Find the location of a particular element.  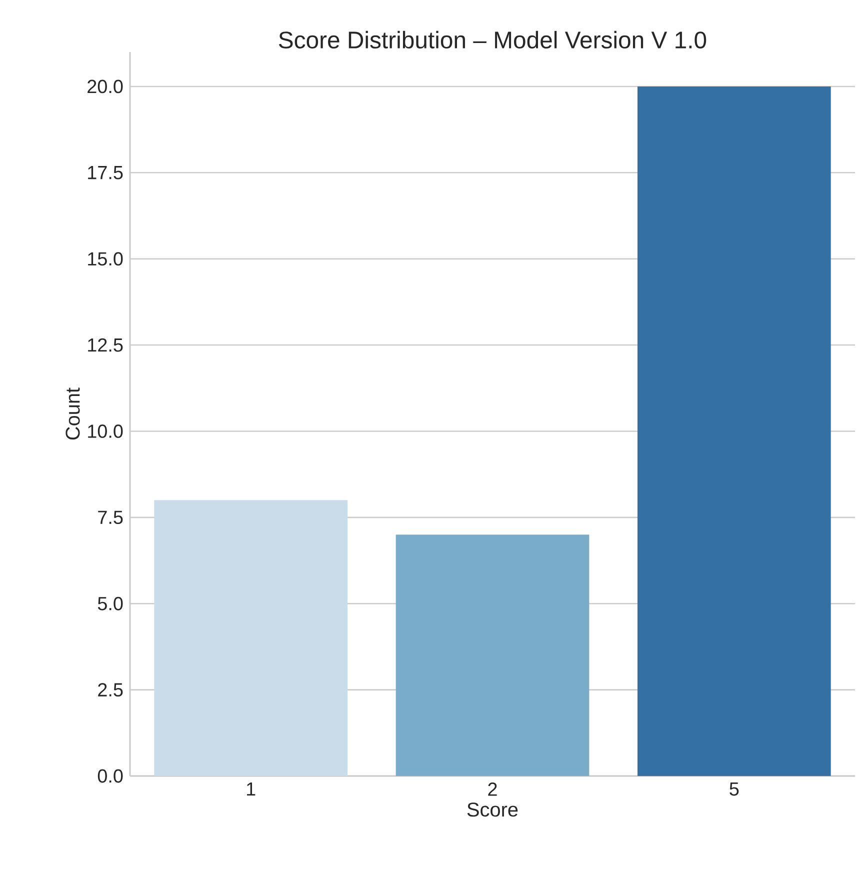

chart-title: Score Distribution – Model Version V 1.0 is located at coordinates (492, 39).